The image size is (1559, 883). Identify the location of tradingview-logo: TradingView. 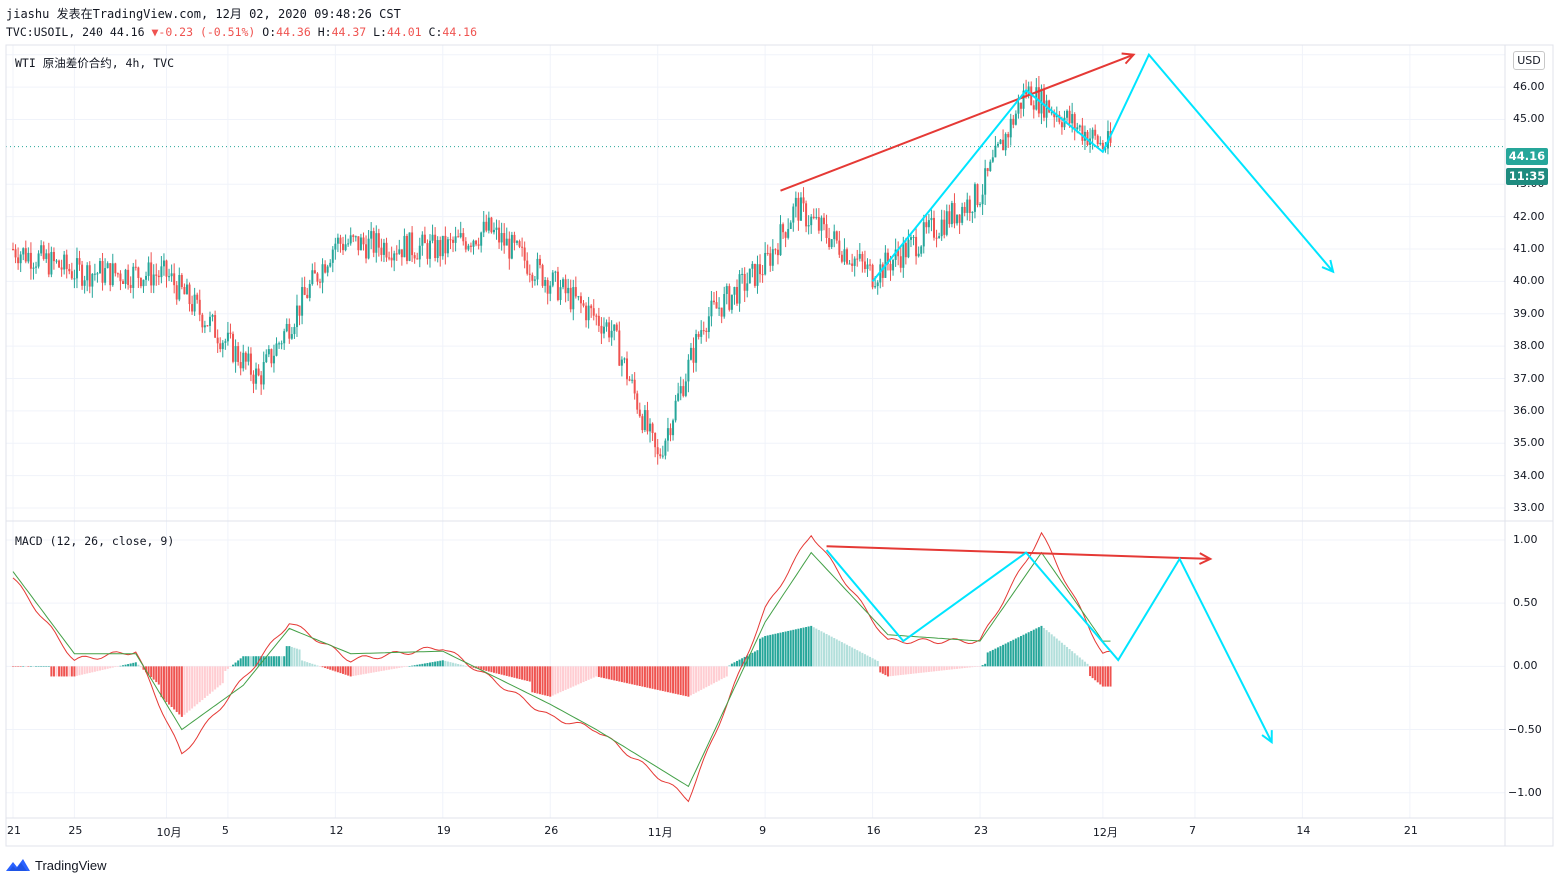
(56, 865).